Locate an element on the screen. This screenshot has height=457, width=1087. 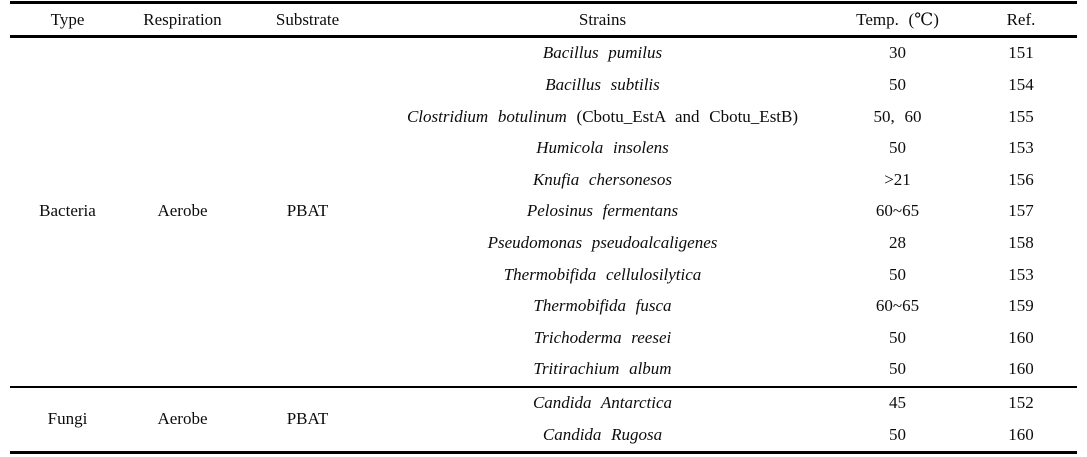
ref-cell: 159 is located at coordinates (1021, 306).